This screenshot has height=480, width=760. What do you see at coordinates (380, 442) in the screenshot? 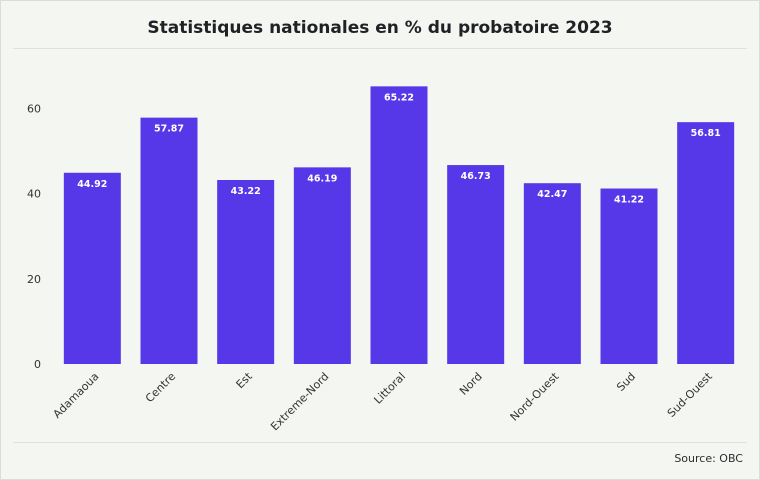
I see `footer-divider` at bounding box center [380, 442].